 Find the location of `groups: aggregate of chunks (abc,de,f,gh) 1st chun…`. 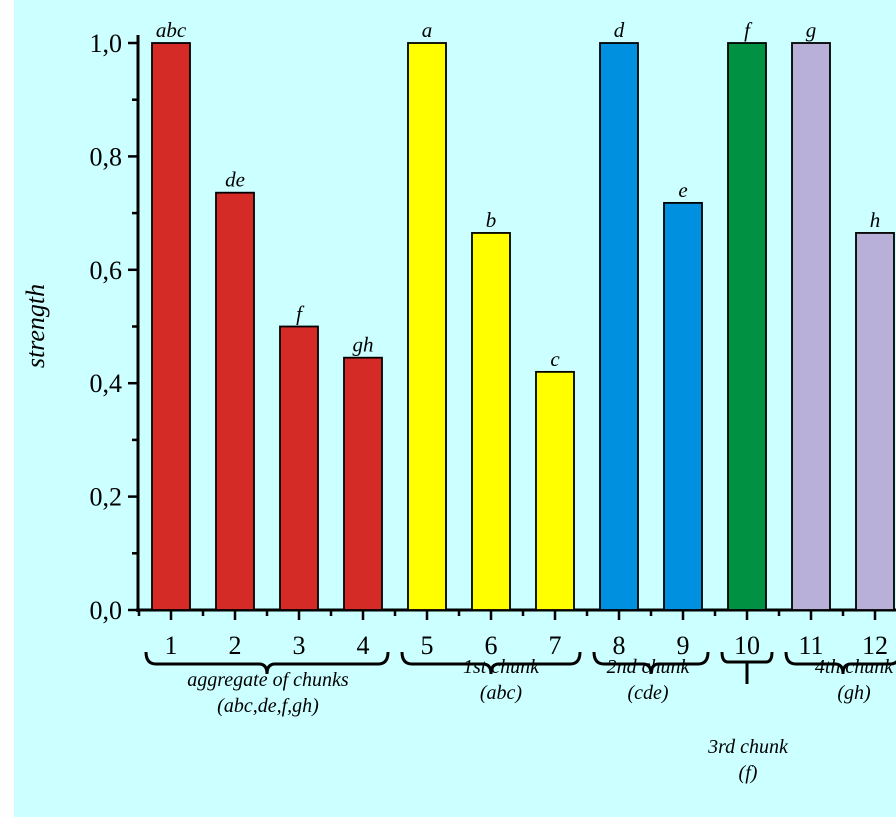

groups: aggregate of chunks (abc,de,f,gh) 1st chun… is located at coordinates (520, 717).